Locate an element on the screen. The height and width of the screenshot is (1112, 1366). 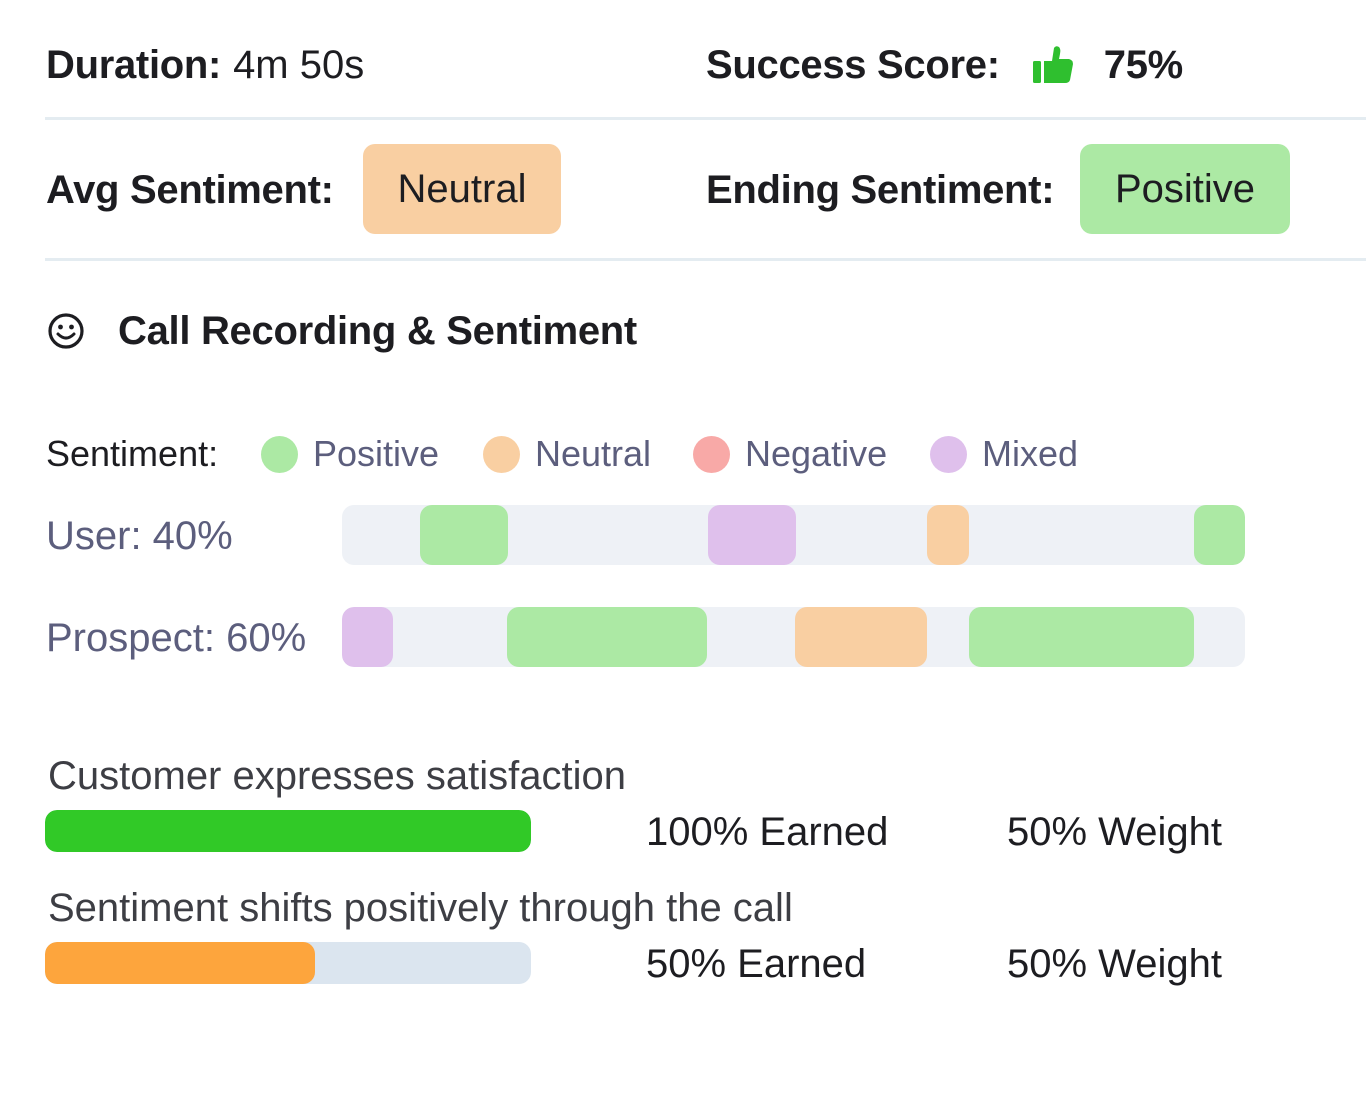
speaker-label-prospect: Prospect: 60% is located at coordinates (176, 638).